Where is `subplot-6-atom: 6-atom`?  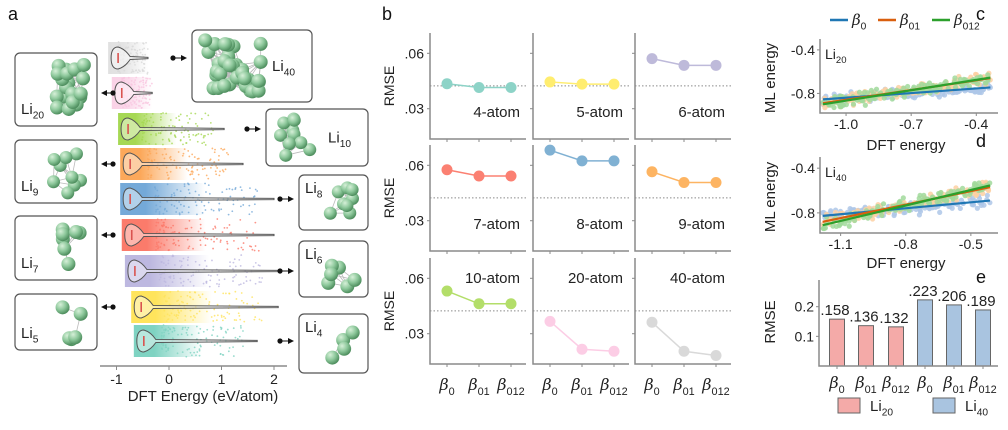 subplot-6-atom: 6-atom is located at coordinates (681, 87).